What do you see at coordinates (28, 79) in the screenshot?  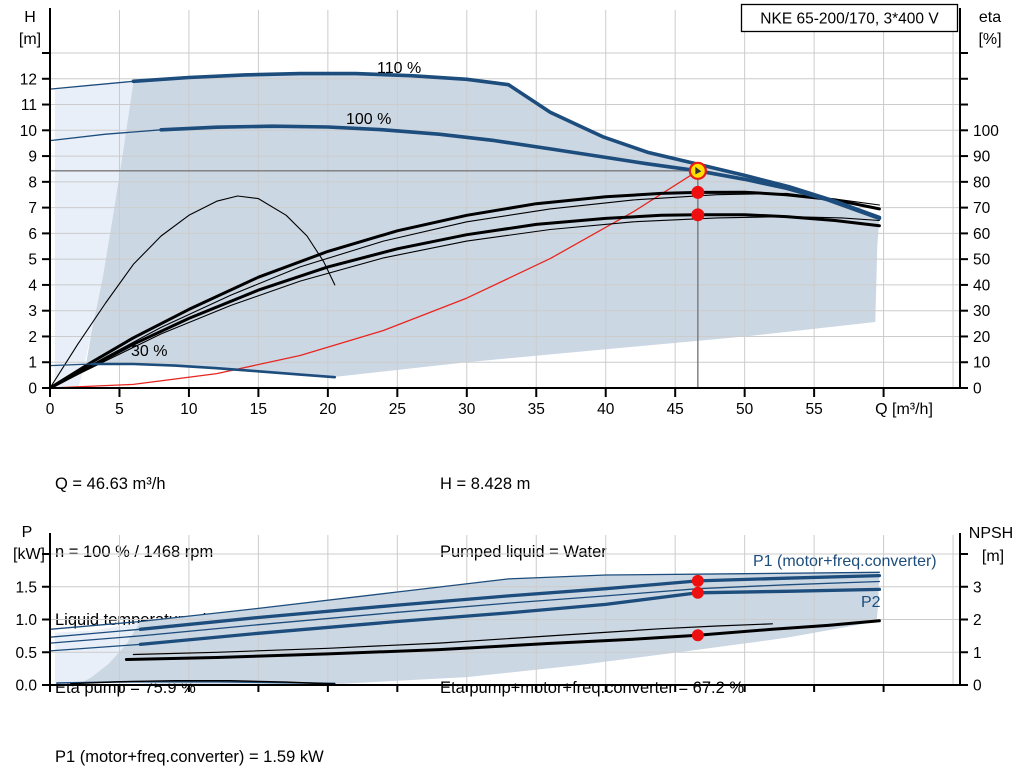 I see `left-tick-label: 12` at bounding box center [28, 79].